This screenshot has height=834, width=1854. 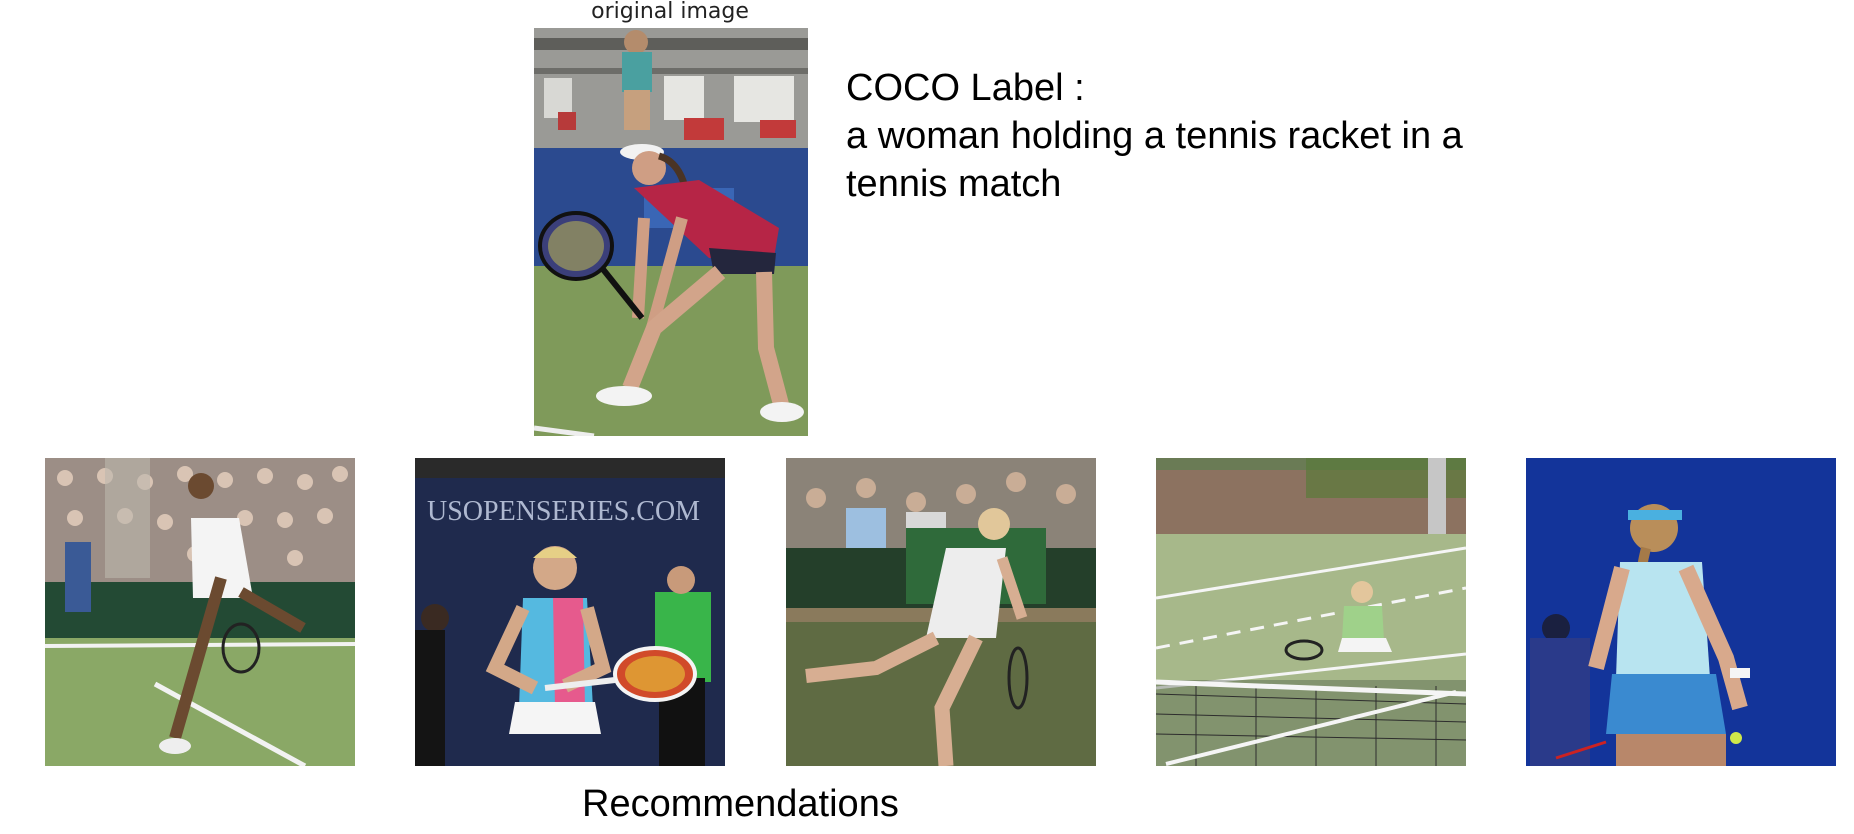 I want to click on original-photo, so click(x=671, y=232).